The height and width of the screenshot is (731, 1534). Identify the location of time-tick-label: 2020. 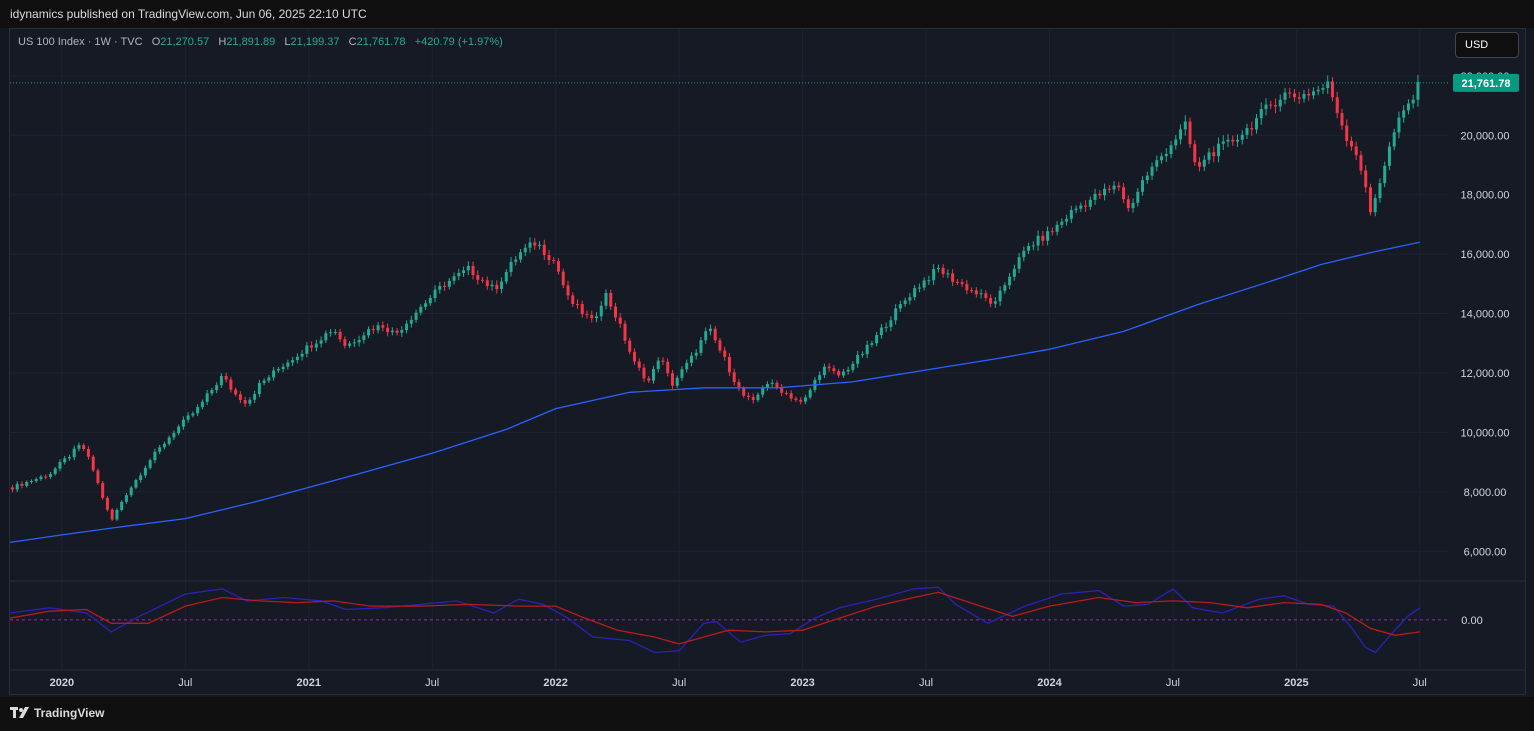
(62, 683).